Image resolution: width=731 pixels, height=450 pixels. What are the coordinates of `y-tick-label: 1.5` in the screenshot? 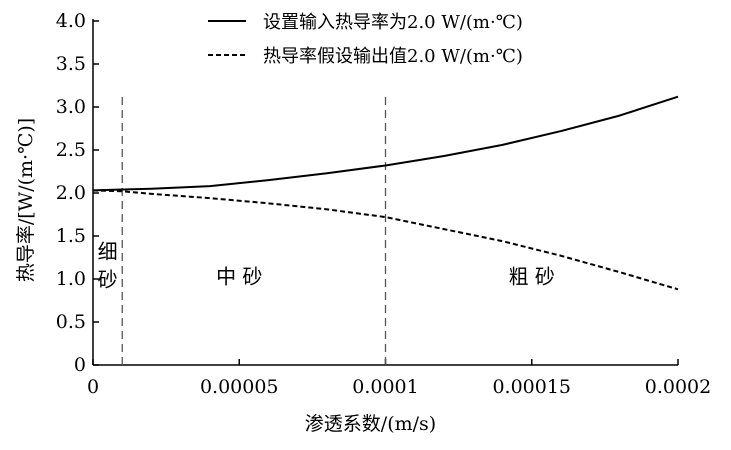 It's located at (71, 236).